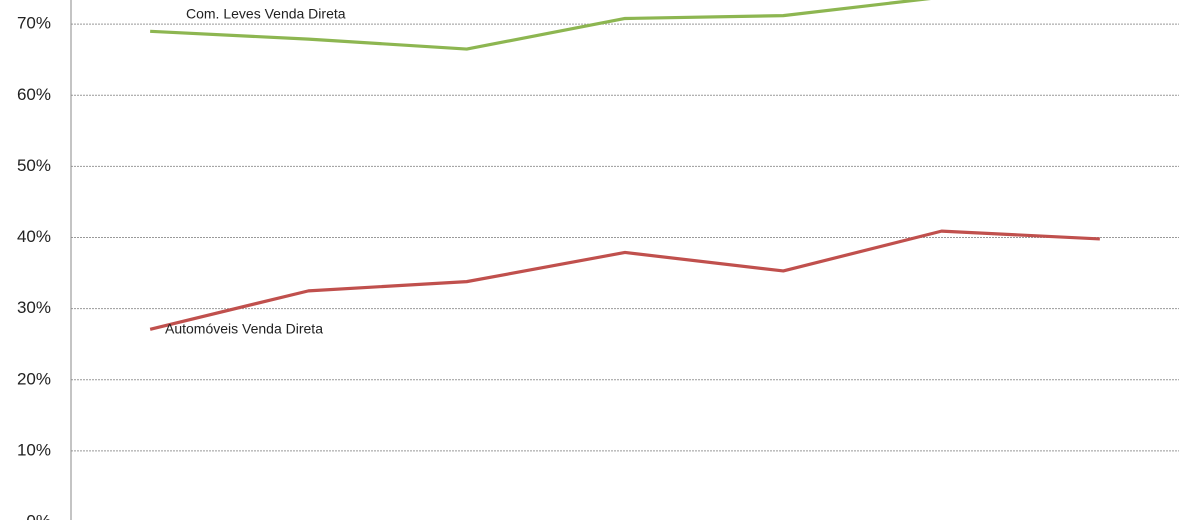 The width and height of the screenshot is (1200, 520). What do you see at coordinates (266, 14) in the screenshot?
I see `series-label: Com. Leves Venda Direta` at bounding box center [266, 14].